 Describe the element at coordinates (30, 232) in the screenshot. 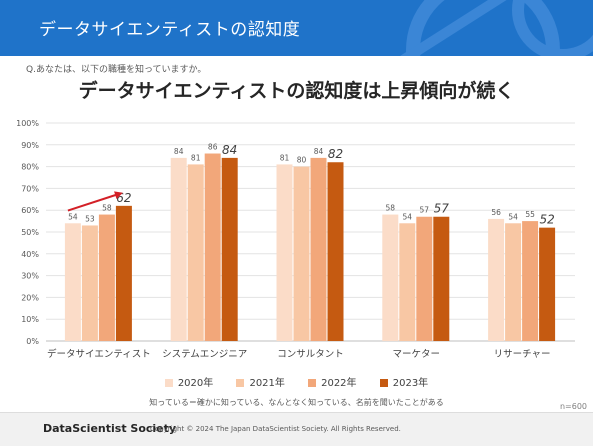

I see `y-tick-label: 50%` at that location.